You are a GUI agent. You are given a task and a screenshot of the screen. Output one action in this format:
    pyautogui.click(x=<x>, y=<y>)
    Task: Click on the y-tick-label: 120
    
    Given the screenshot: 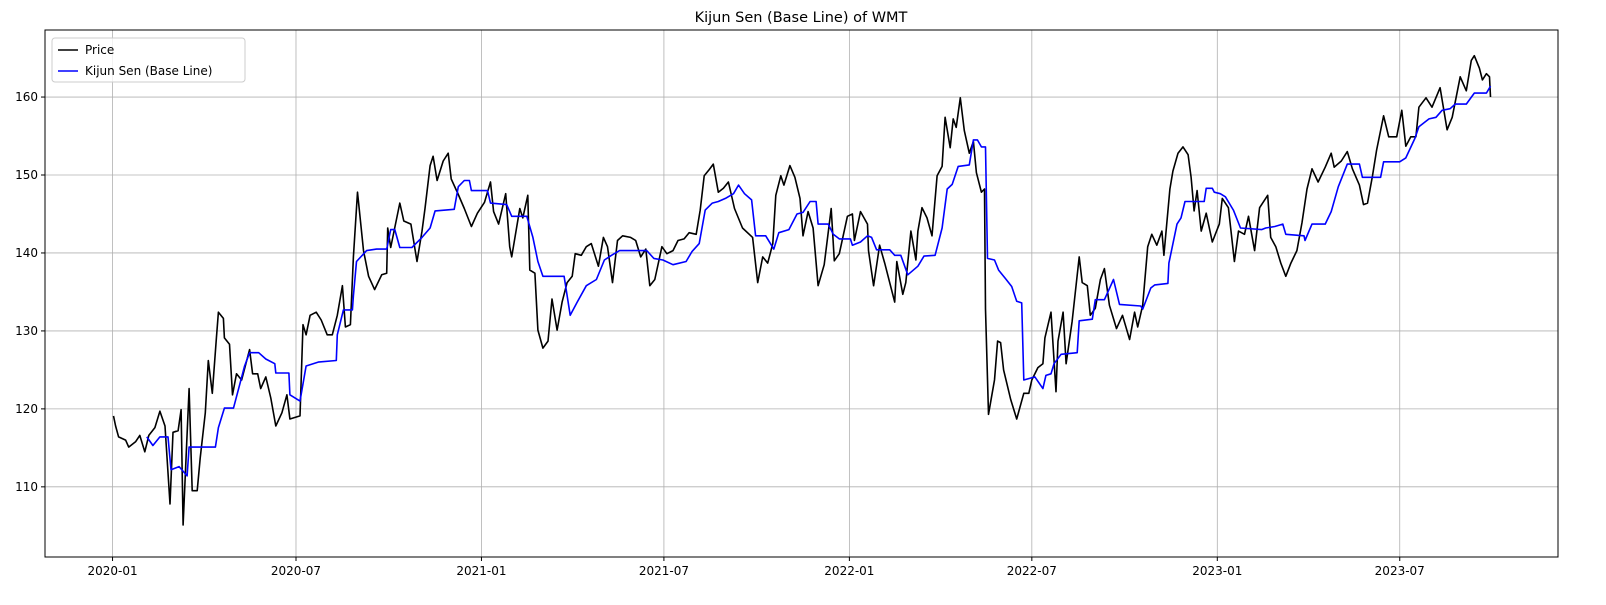 What is the action you would take?
    pyautogui.click(x=26, y=409)
    